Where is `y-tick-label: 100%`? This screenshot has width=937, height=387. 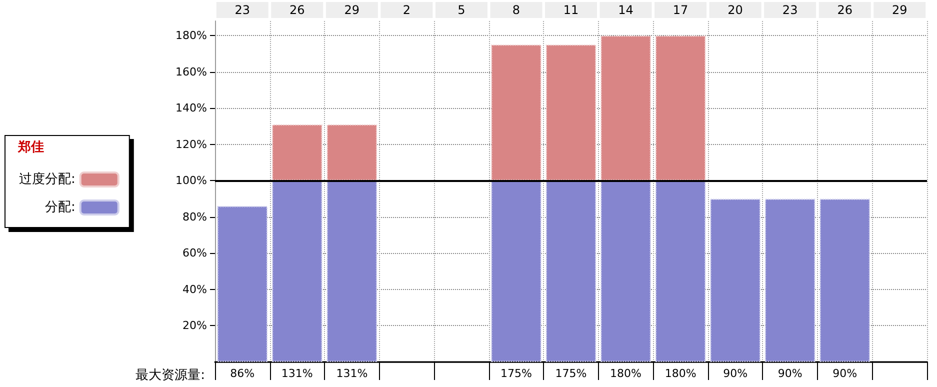 y-tick-label: 100% is located at coordinates (191, 181).